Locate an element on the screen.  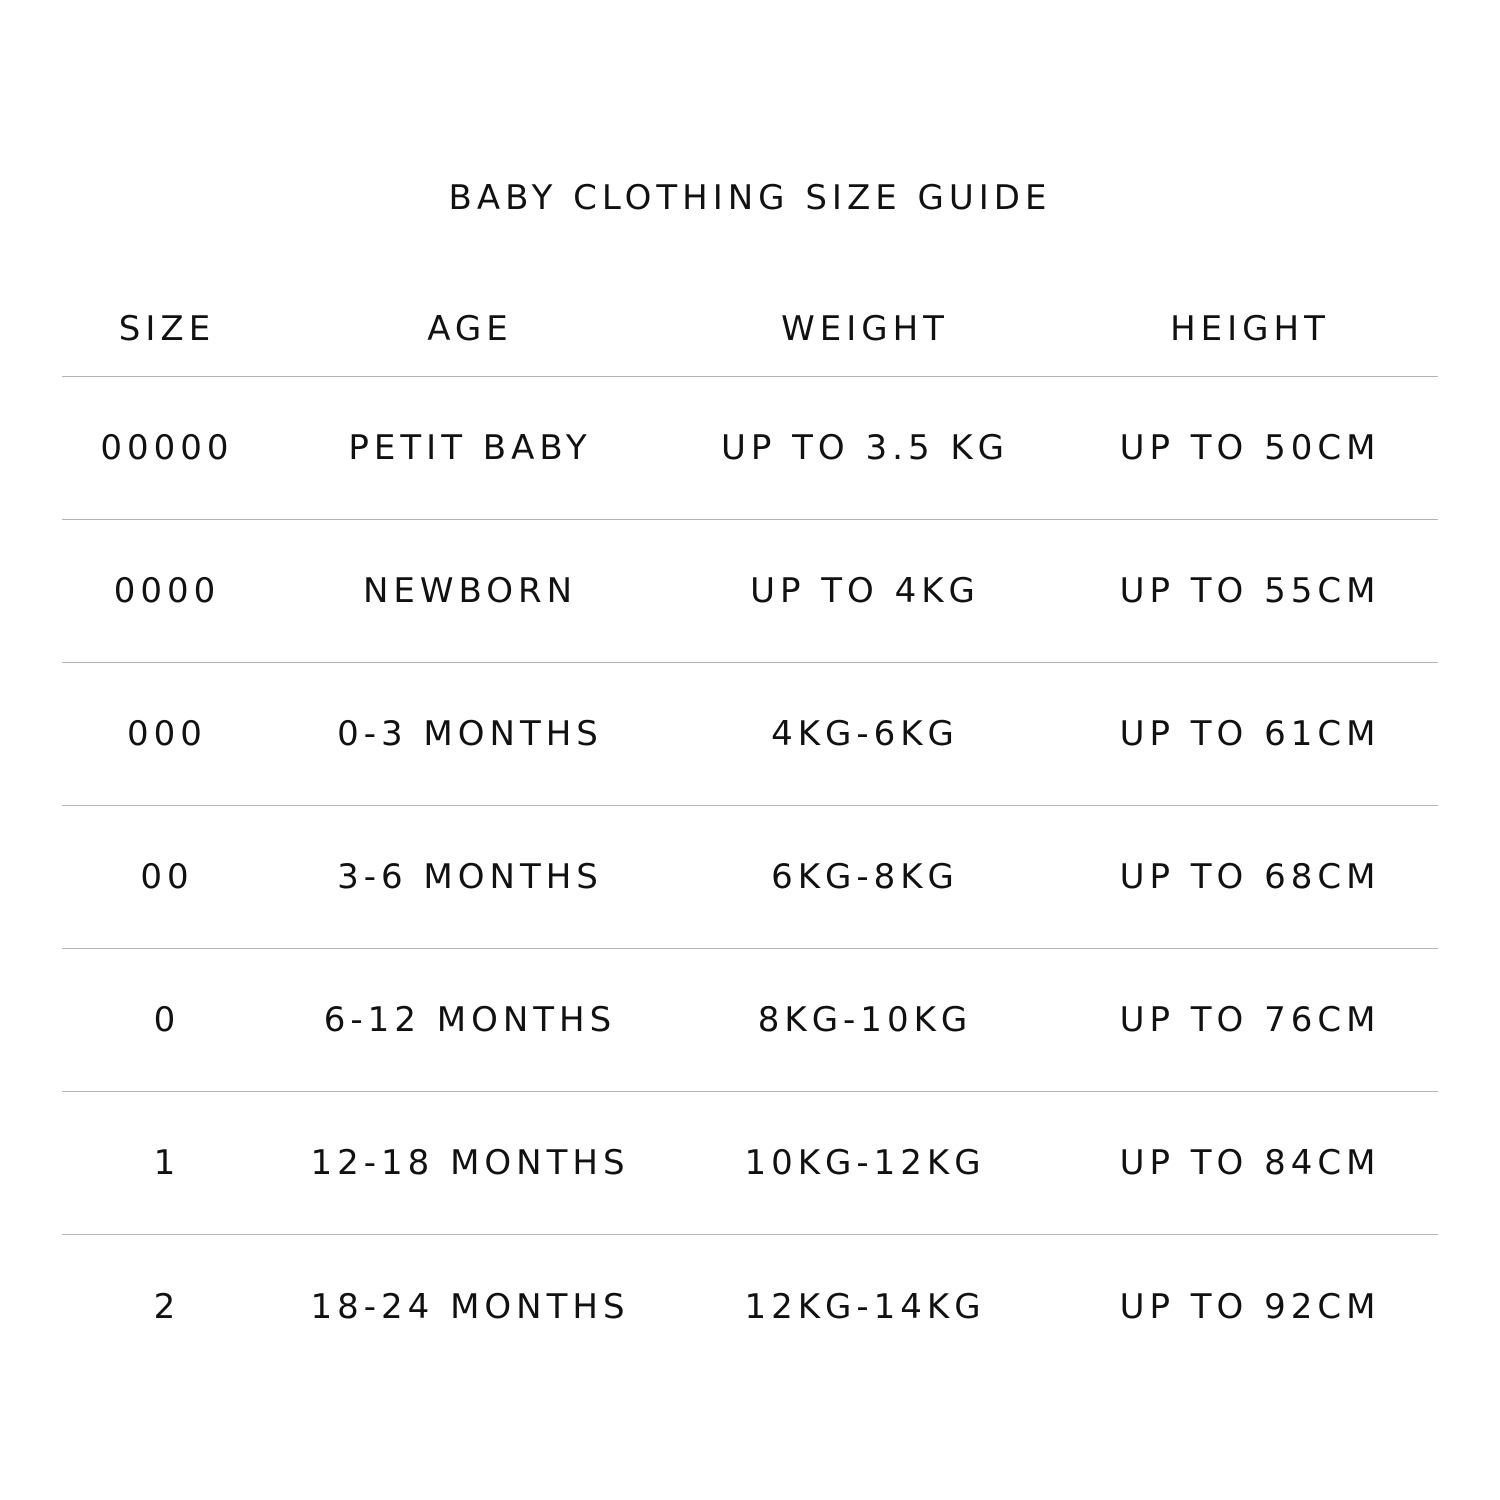
cell-height: UP TO 76CM is located at coordinates (1250, 1020).